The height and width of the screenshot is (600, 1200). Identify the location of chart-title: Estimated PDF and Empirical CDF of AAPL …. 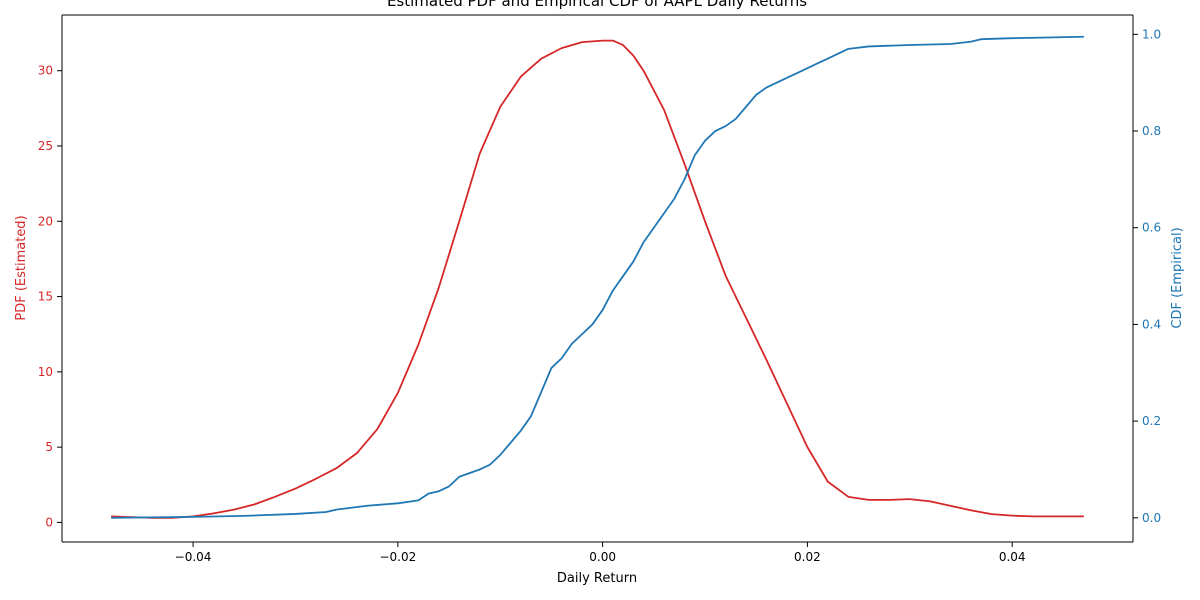
(597, 5).